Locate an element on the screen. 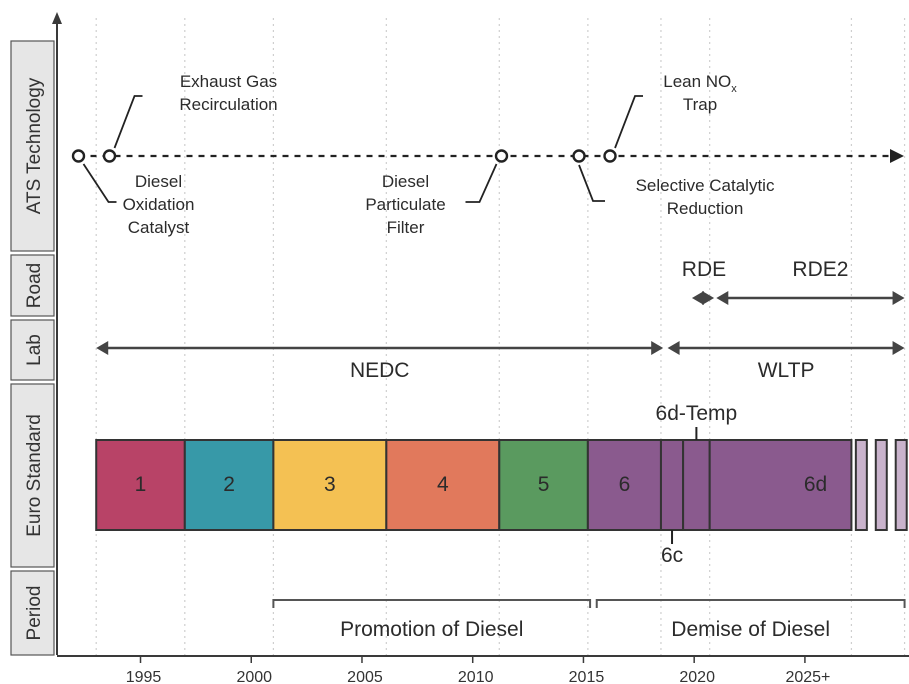 This screenshot has height=684, width=909. ats-label: Selective Catalytic is located at coordinates (705, 185).